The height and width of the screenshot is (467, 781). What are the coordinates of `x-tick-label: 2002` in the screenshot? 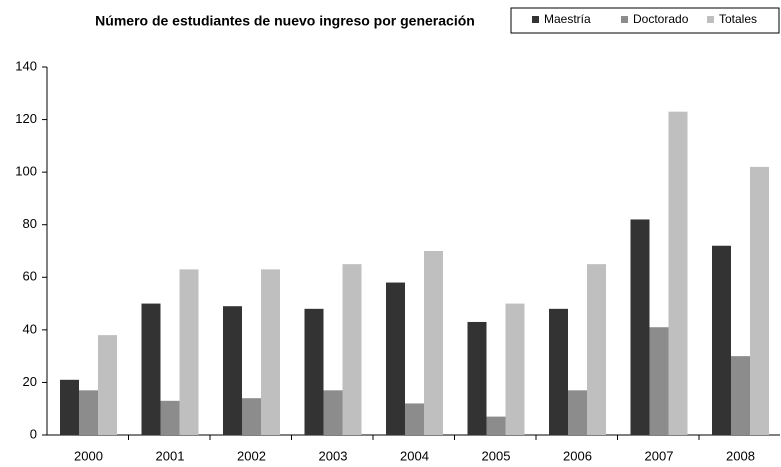 It's located at (251, 455).